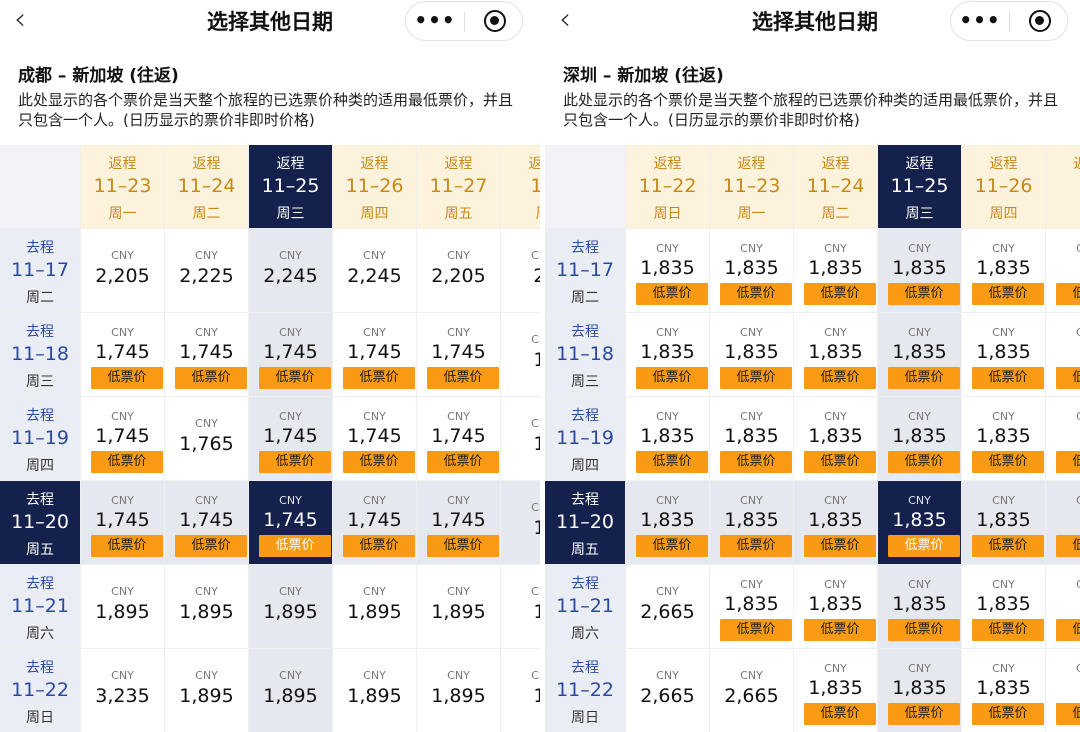 The image size is (1080, 732). Describe the element at coordinates (1063, 187) in the screenshot. I see `return-date-header: 返程1` at that location.